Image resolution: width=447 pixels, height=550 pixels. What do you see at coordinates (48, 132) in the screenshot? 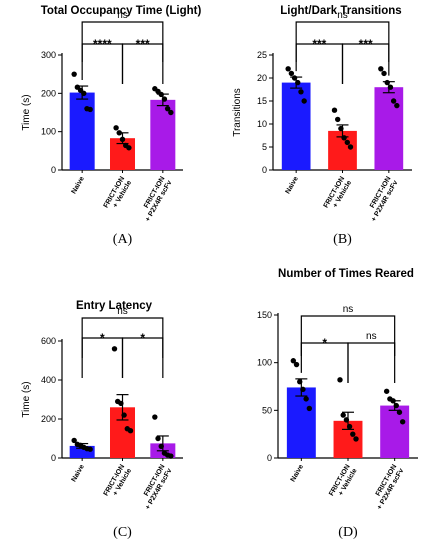
I see `y-tick-label: 100` at bounding box center [48, 132].